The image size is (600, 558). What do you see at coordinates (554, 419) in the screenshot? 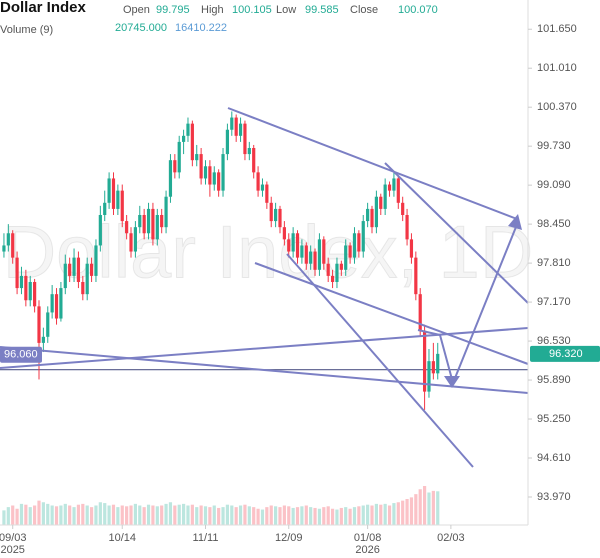
I see `y-tick-label: 95.250` at bounding box center [554, 419].